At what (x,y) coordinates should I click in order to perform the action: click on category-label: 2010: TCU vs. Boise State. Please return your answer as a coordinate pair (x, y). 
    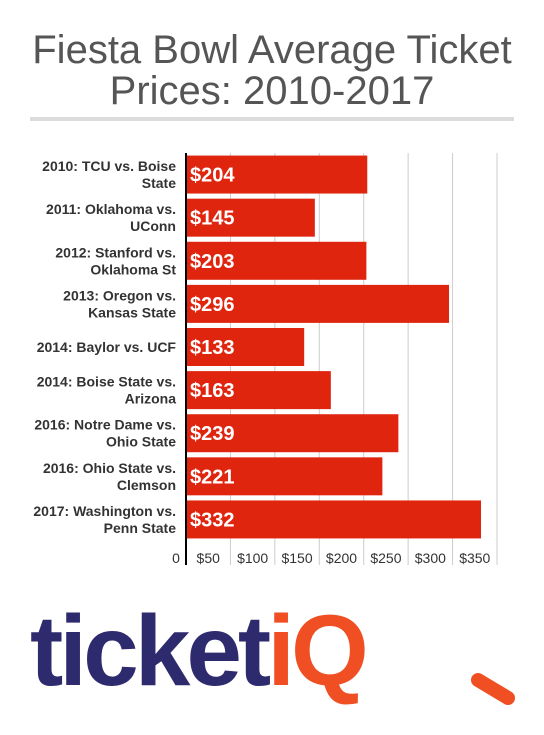
    Looking at the image, I should click on (109, 174).